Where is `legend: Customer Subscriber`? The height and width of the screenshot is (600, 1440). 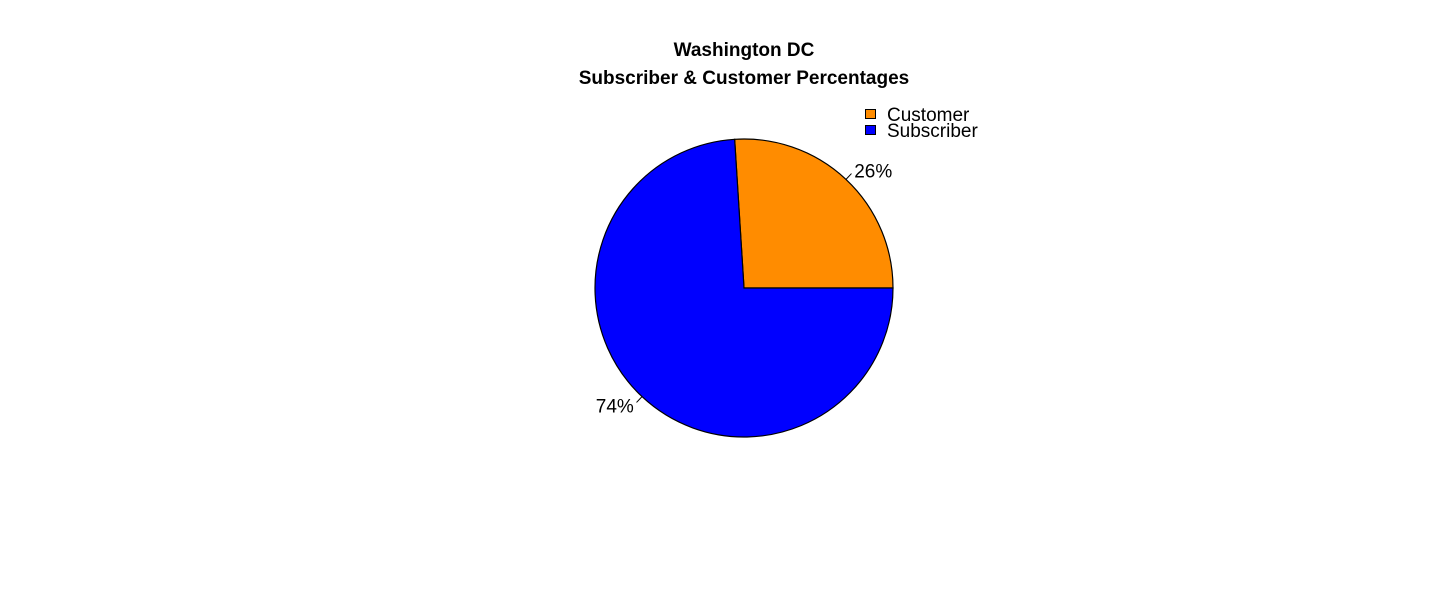 legend: Customer Subscriber is located at coordinates (921, 123).